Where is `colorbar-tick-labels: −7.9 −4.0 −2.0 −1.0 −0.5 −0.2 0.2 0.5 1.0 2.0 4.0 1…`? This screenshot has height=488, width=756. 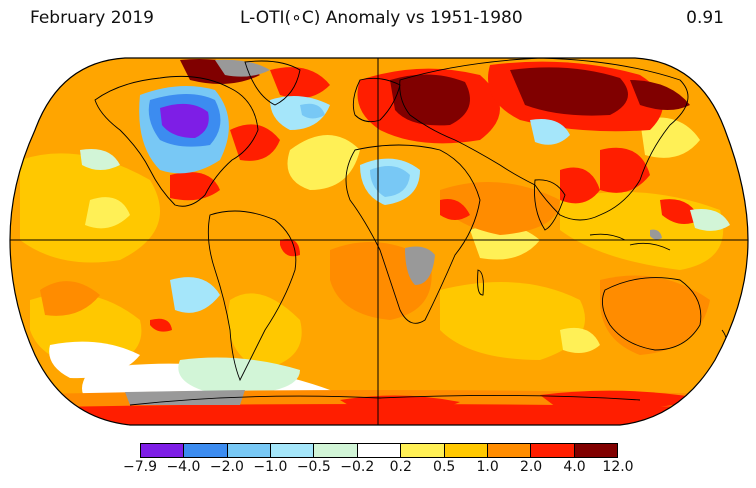 colorbar-tick-labels: −7.9 −4.0 −2.0 −1.0 −0.5 −0.2 0.2 0.5 1.0 2.0 4.0 1… is located at coordinates (378, 469).